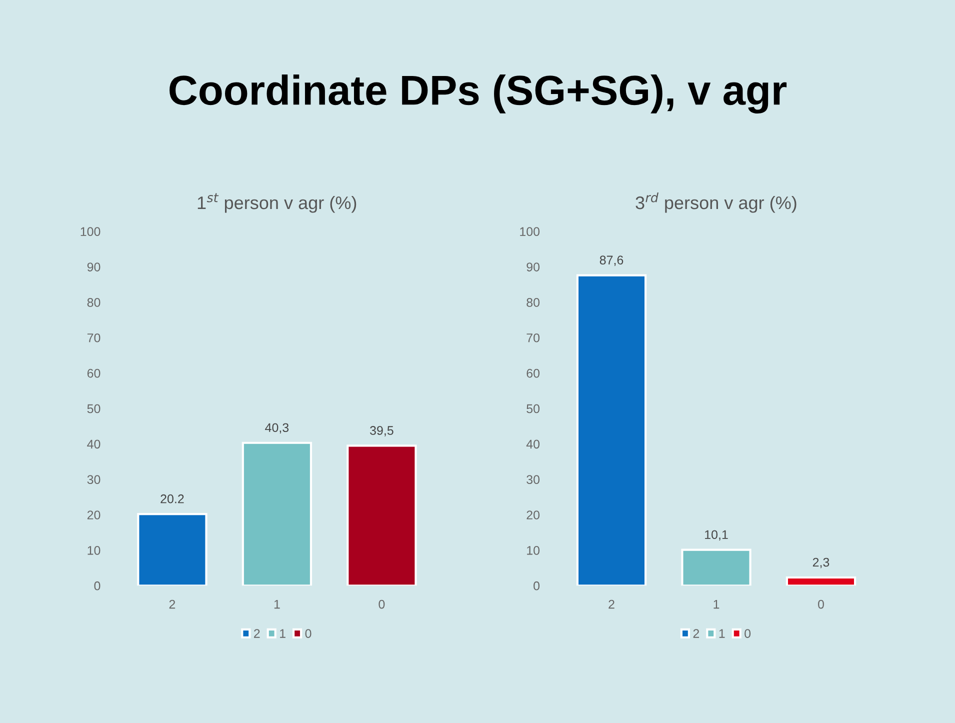 The width and height of the screenshot is (955, 723). What do you see at coordinates (478, 94) in the screenshot?
I see `chart-title: Coordinate DPs (SG+SG), v agr` at bounding box center [478, 94].